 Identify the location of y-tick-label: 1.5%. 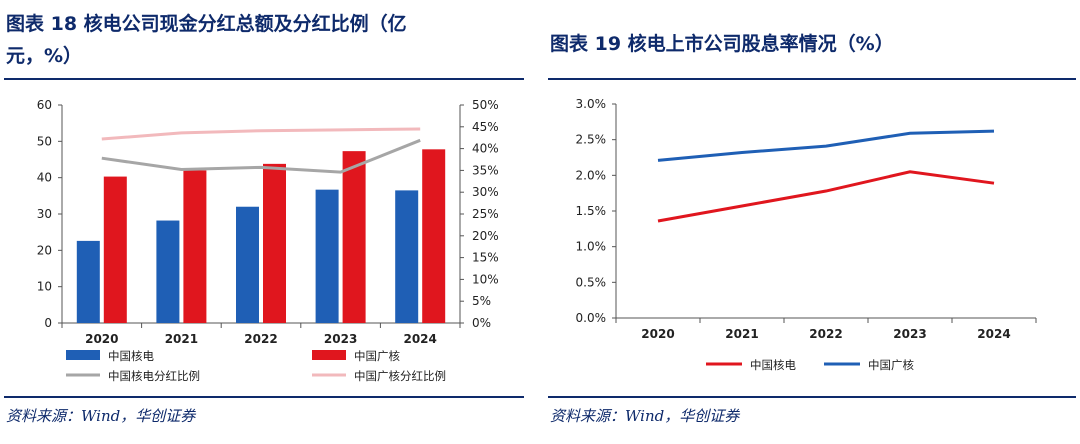
(591, 211).